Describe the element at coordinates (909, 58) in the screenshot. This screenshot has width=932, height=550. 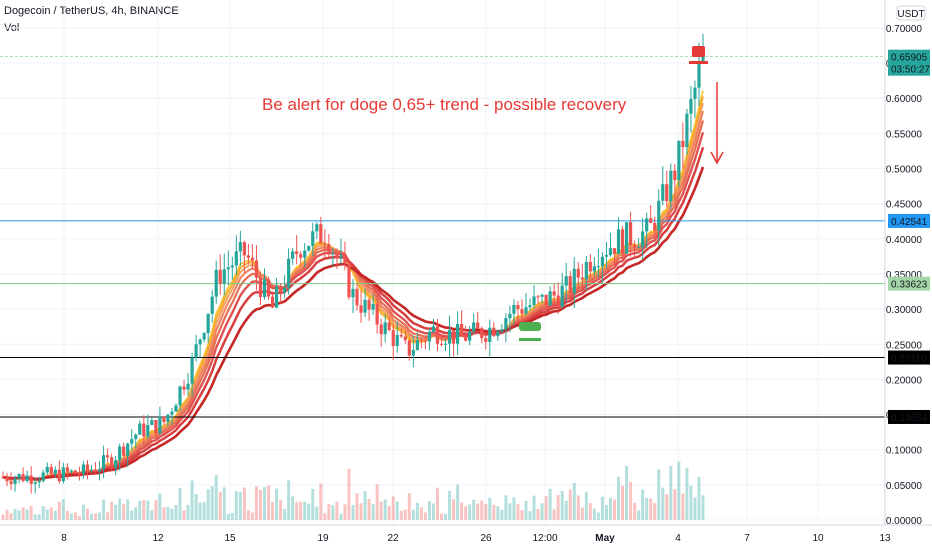
I see `price-label-value: 0.65905` at that location.